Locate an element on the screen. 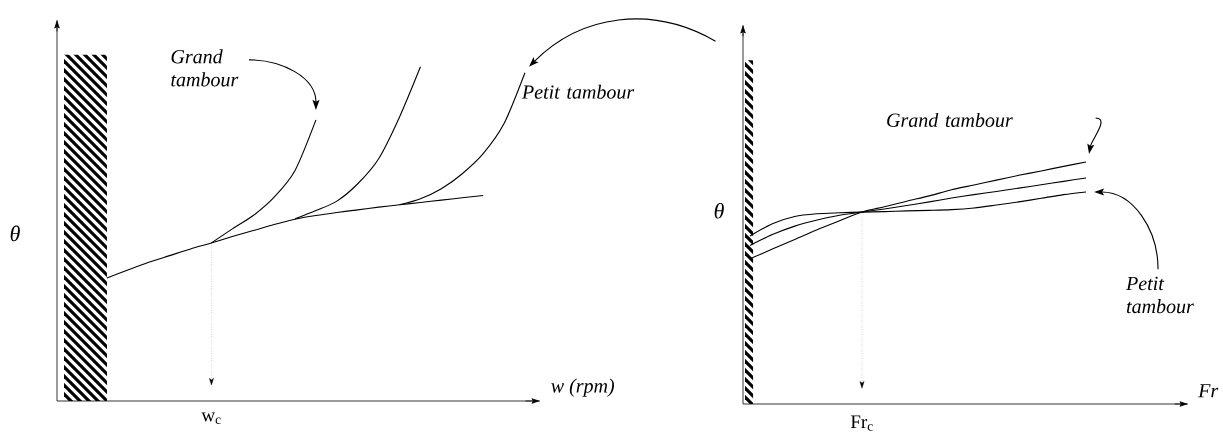  text: Grand tambour is located at coordinates (950, 120).